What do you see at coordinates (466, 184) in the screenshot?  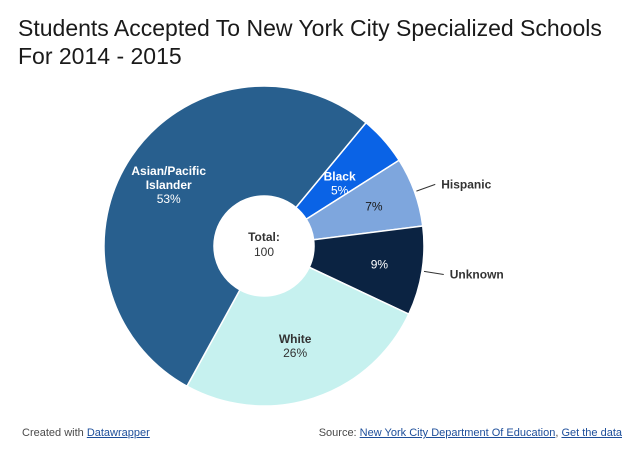 I see `slice-name-hispanic: Hispanic` at bounding box center [466, 184].